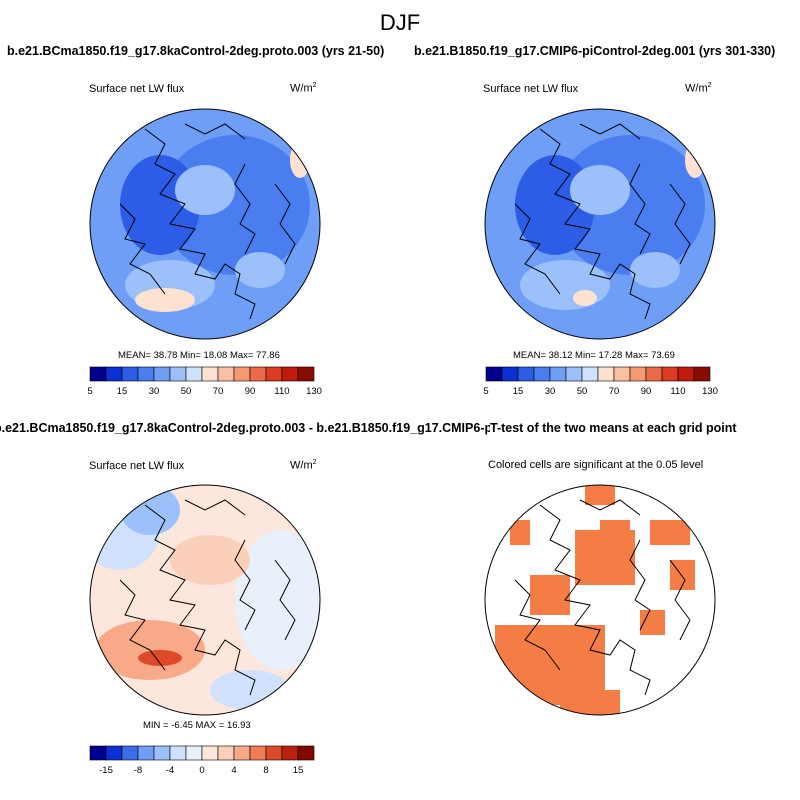 Image resolution: width=800 pixels, height=800 pixels. Describe the element at coordinates (170, 770) in the screenshot. I see `panel3-colorbar-tick-label: -4` at that location.